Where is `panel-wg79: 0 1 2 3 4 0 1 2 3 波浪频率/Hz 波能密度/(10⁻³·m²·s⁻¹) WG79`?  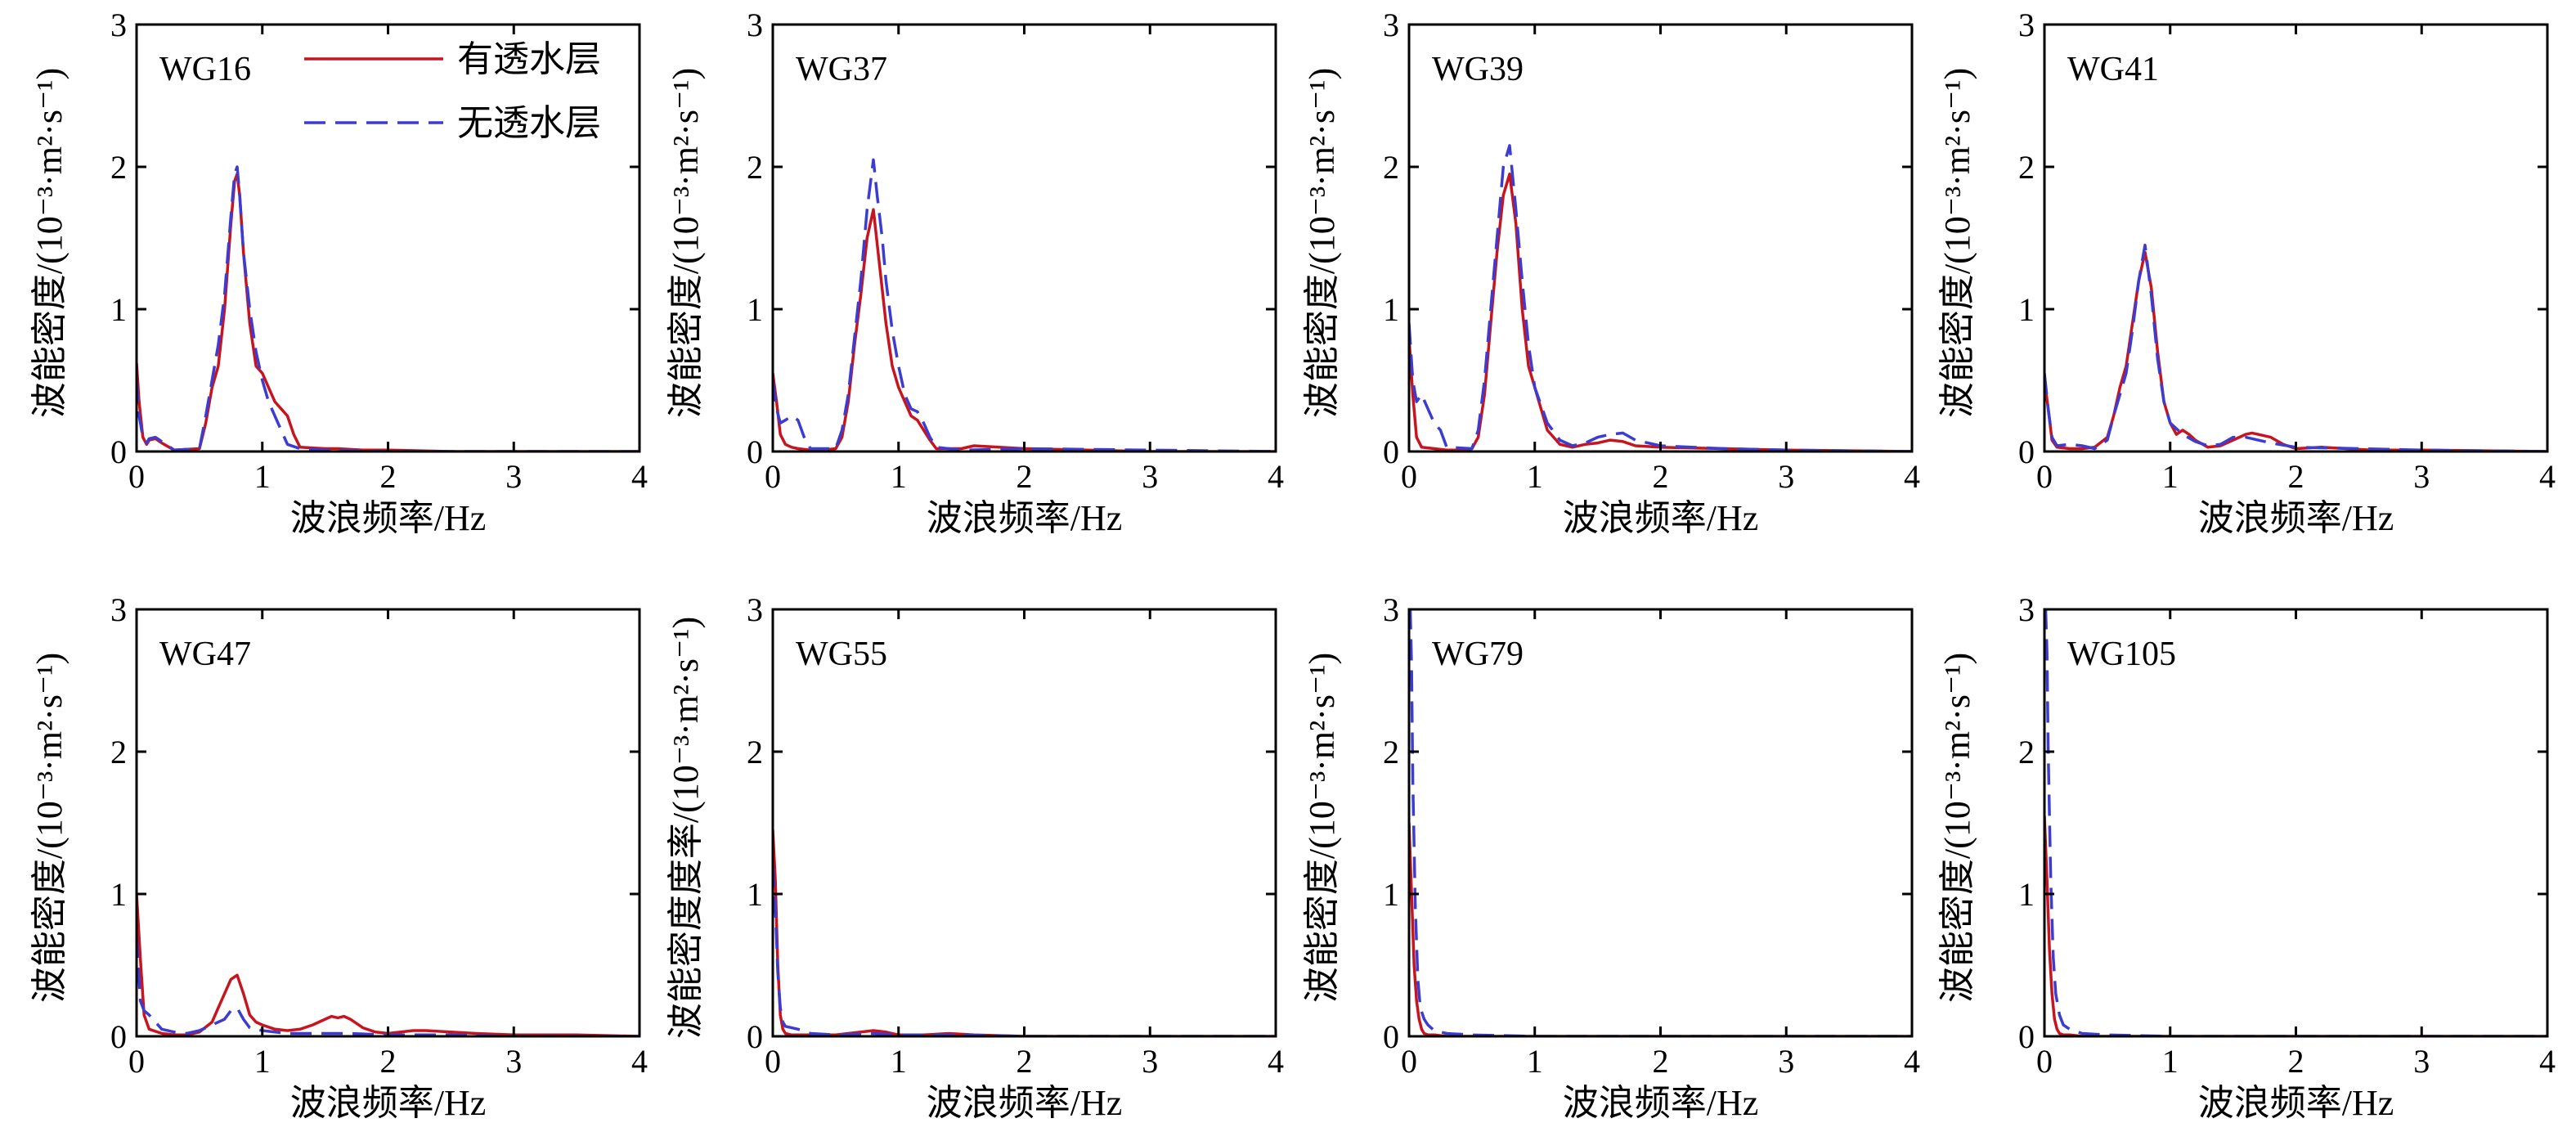
panel-wg79: 0 1 2 3 4 0 1 2 3 波浪频率/Hz 波能密度/(10⁻³·m²·s⁻¹) WG79 is located at coordinates (1611, 857).